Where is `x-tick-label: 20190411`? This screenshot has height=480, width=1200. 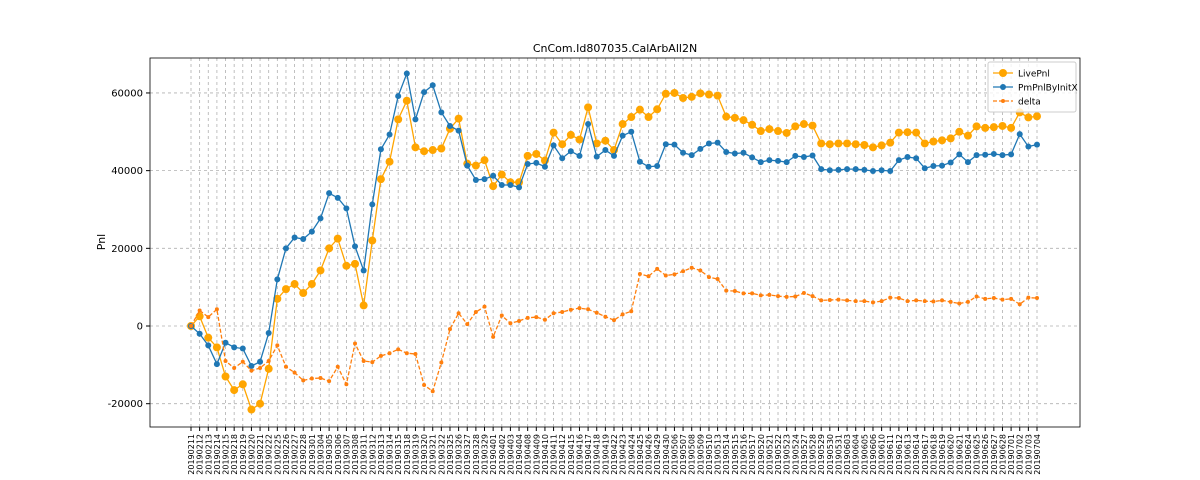
x-tick-label: 20190411 is located at coordinates (554, 454).